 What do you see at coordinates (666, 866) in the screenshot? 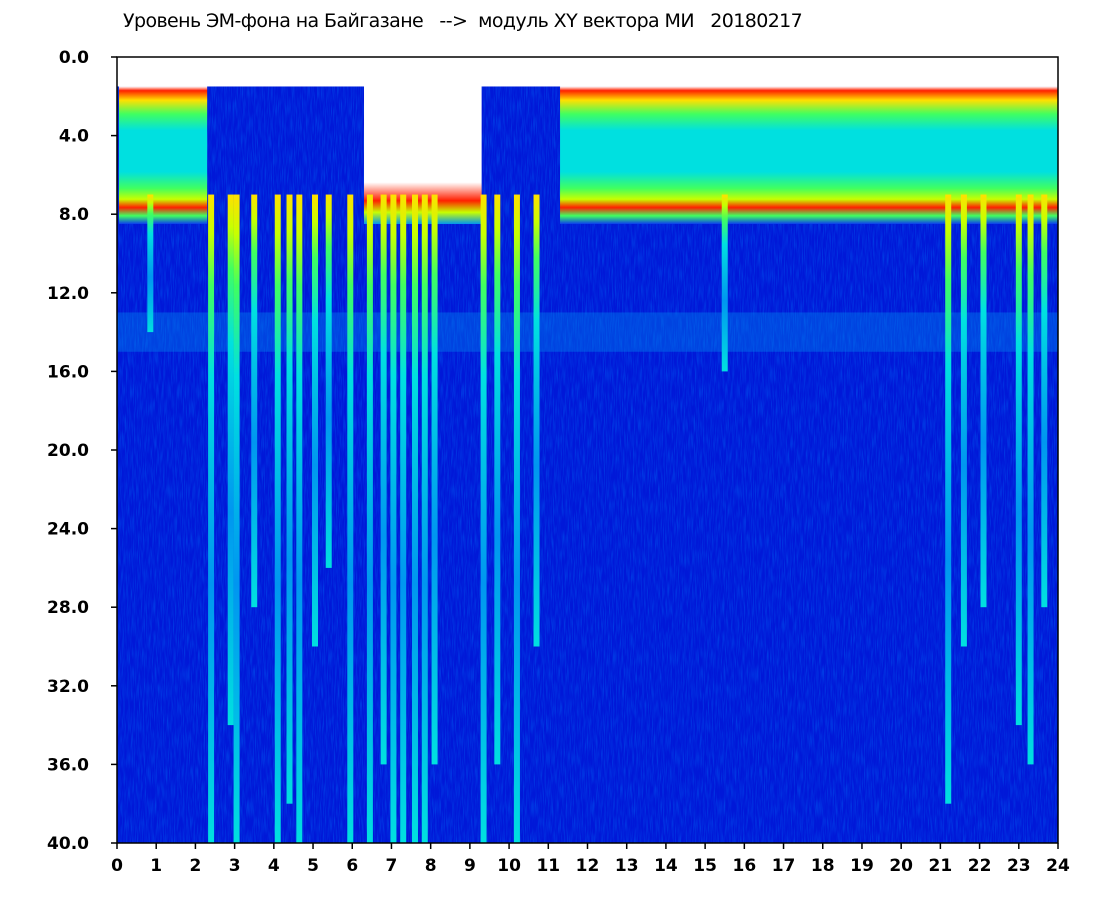
I see `x-tick-label: 14` at bounding box center [666, 866].